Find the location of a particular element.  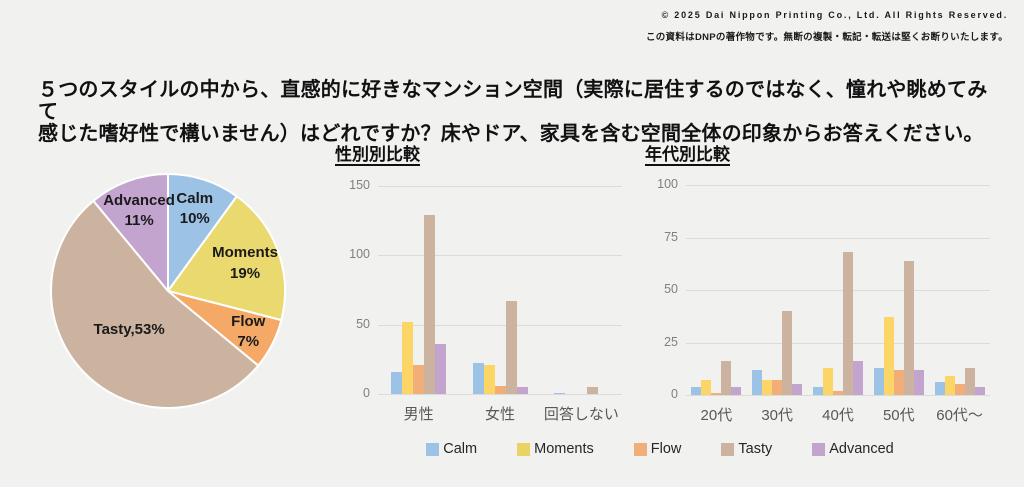

bar-calm-50代 is located at coordinates (878, 381).